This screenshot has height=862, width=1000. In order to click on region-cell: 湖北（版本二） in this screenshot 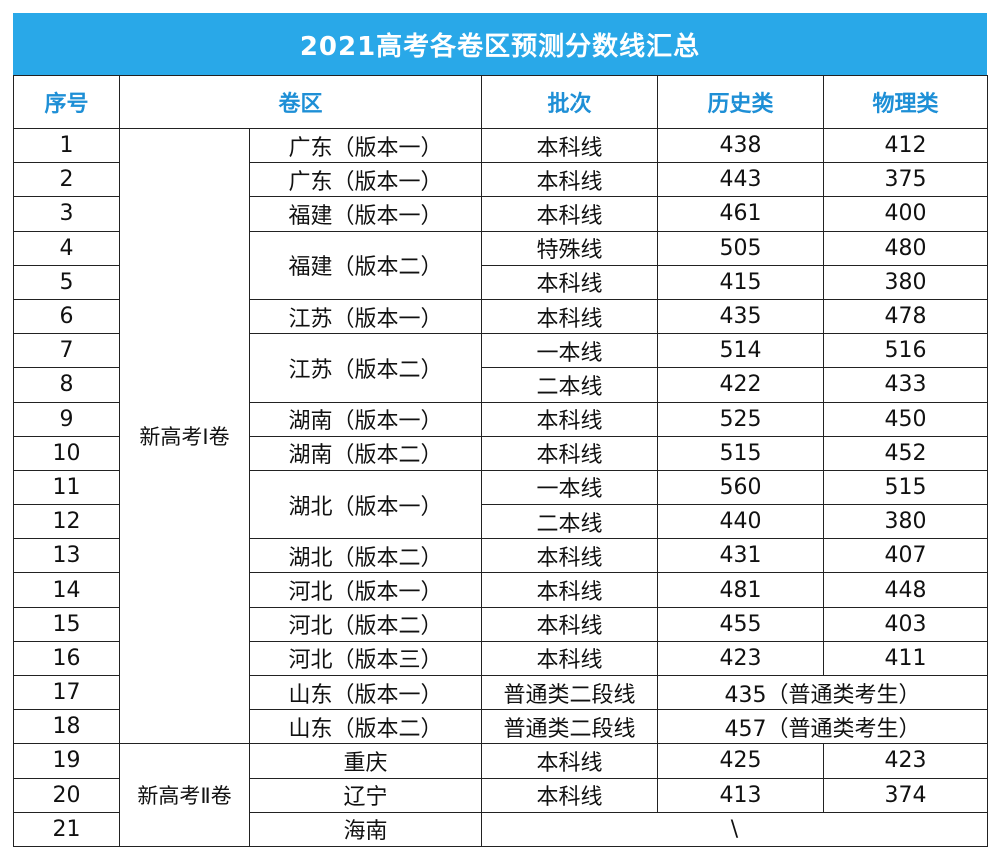, I will do `click(365, 556)`.